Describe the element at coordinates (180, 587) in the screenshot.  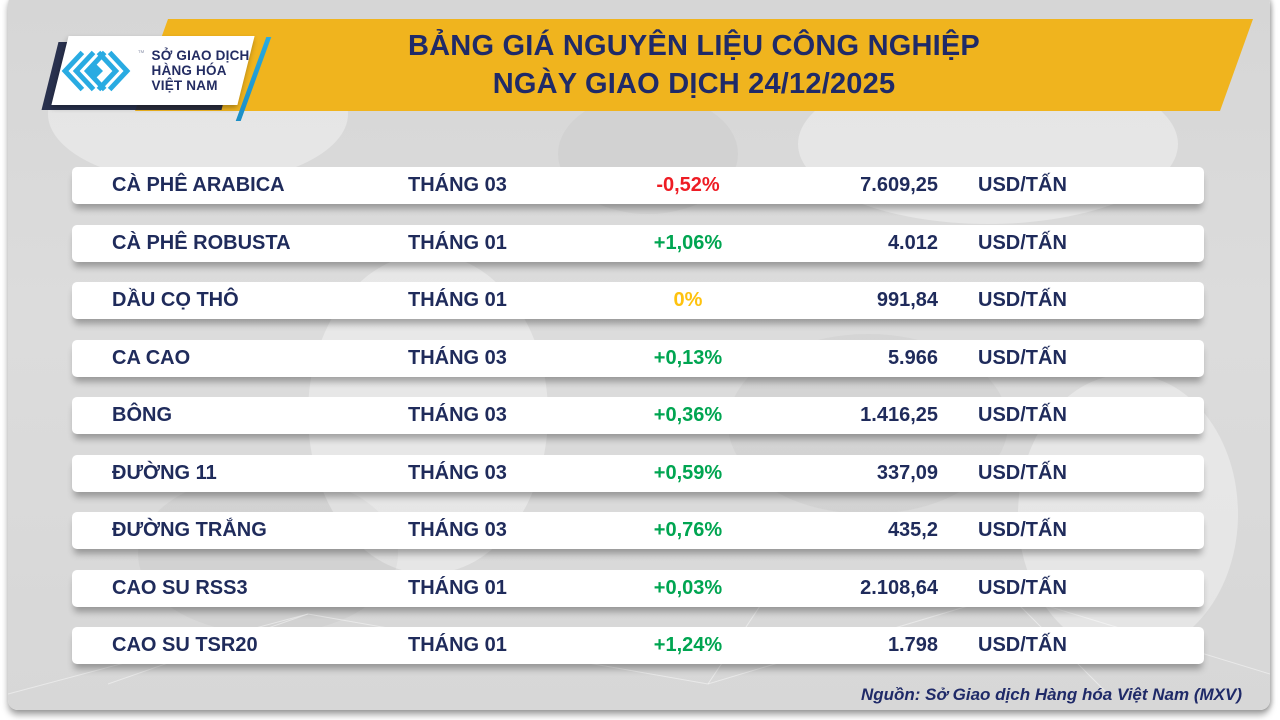
I see `commodity-name: CAO SU RSS3` at that location.